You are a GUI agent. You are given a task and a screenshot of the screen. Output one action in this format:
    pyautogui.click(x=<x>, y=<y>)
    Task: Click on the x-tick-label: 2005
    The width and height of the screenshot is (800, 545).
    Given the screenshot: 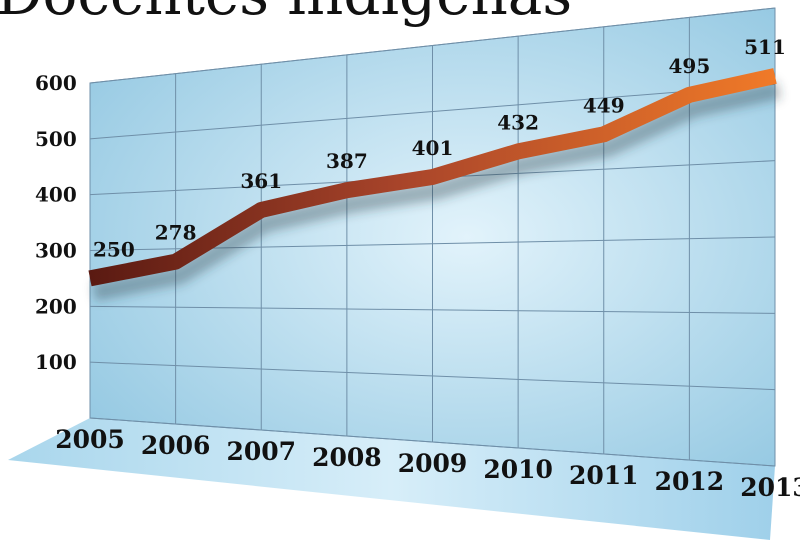 What is the action you would take?
    pyautogui.click(x=90, y=439)
    